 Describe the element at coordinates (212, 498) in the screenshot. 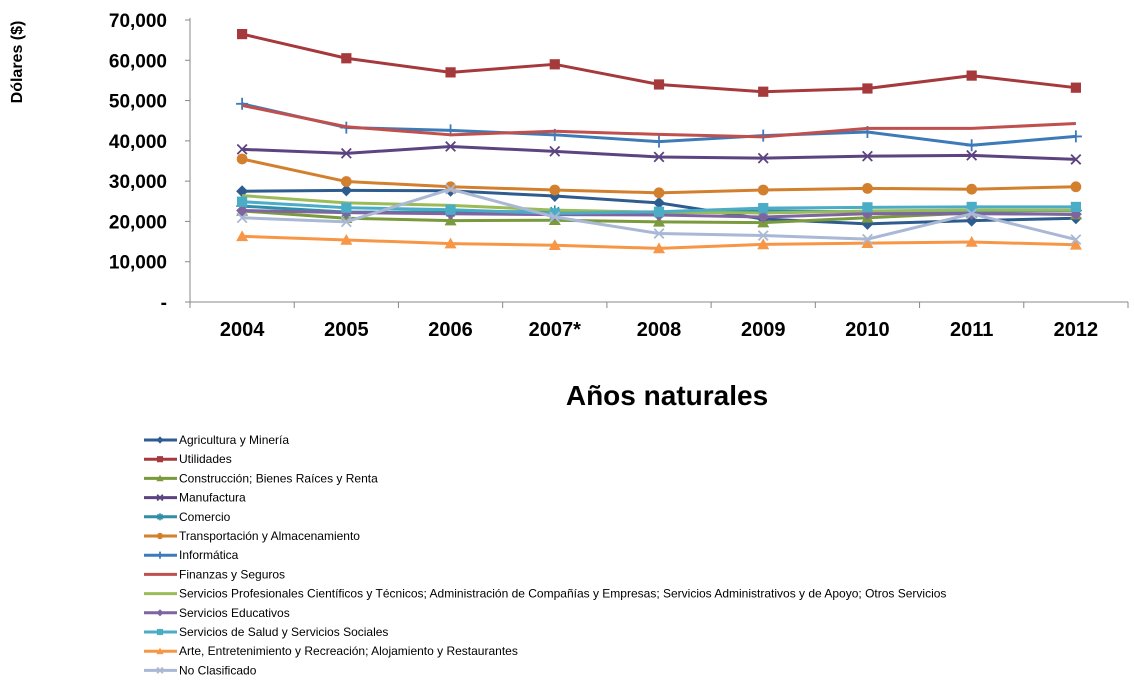

I see `legend-label: Manufactura` at that location.